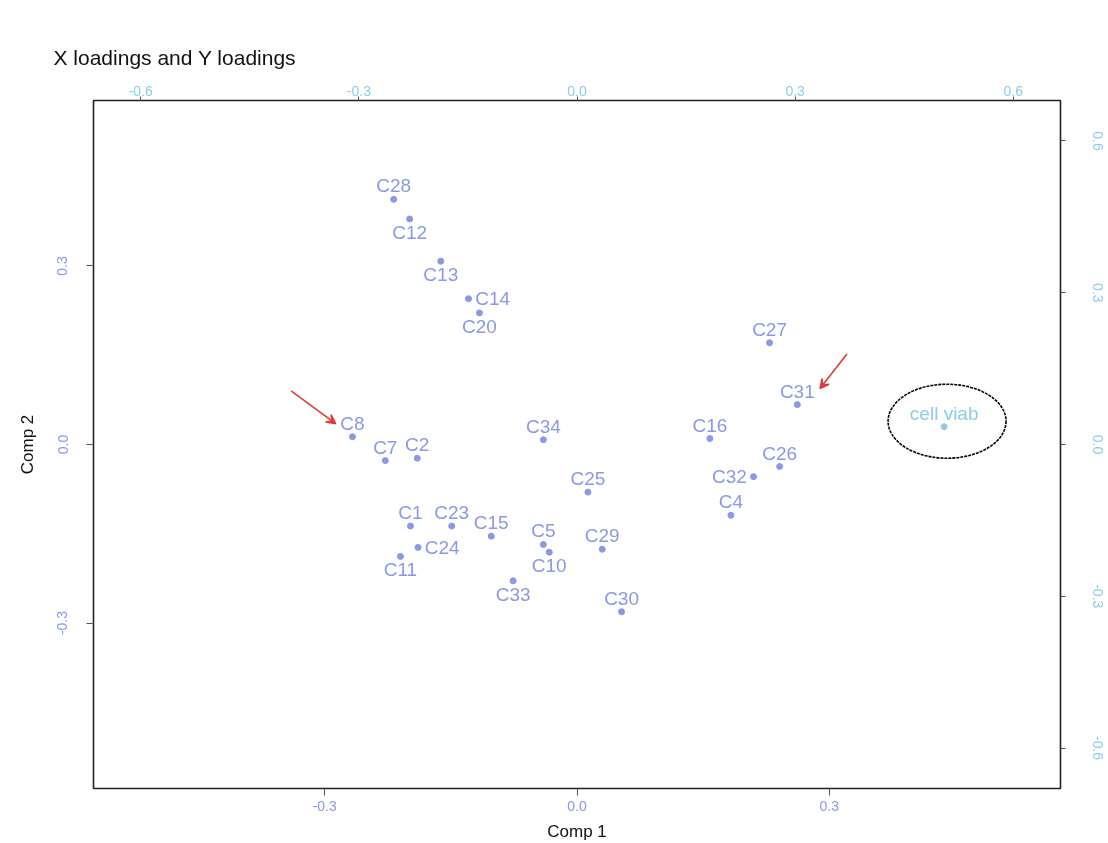 The width and height of the screenshot is (1108, 843). Describe the element at coordinates (1013, 90) in the screenshot. I see `x2-tick-label: 0.6` at that location.